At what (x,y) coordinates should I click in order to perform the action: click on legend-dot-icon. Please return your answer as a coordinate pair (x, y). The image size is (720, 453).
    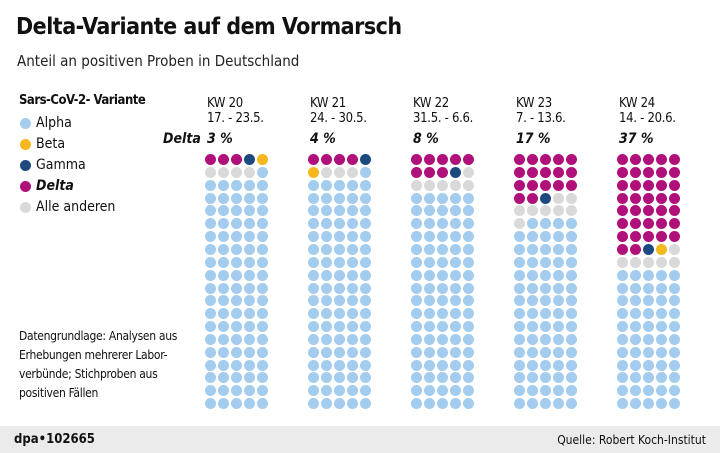
    Looking at the image, I should click on (25, 207).